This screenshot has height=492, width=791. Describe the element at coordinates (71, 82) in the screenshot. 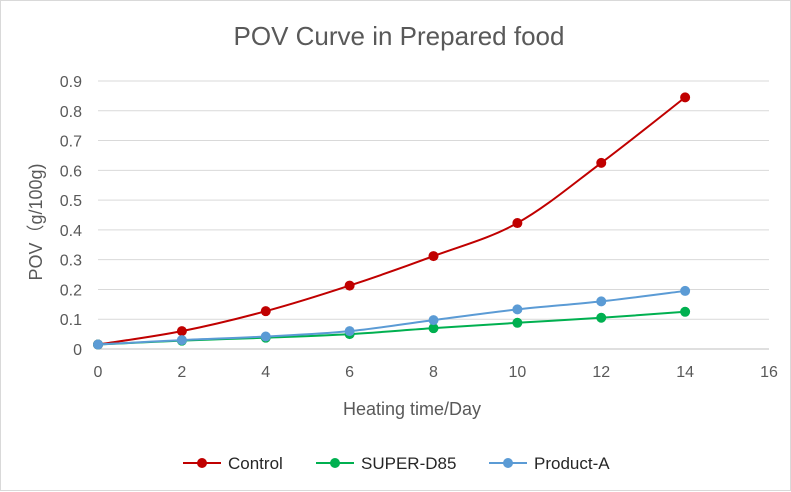

I see `y-tick-label: 0.9` at that location.